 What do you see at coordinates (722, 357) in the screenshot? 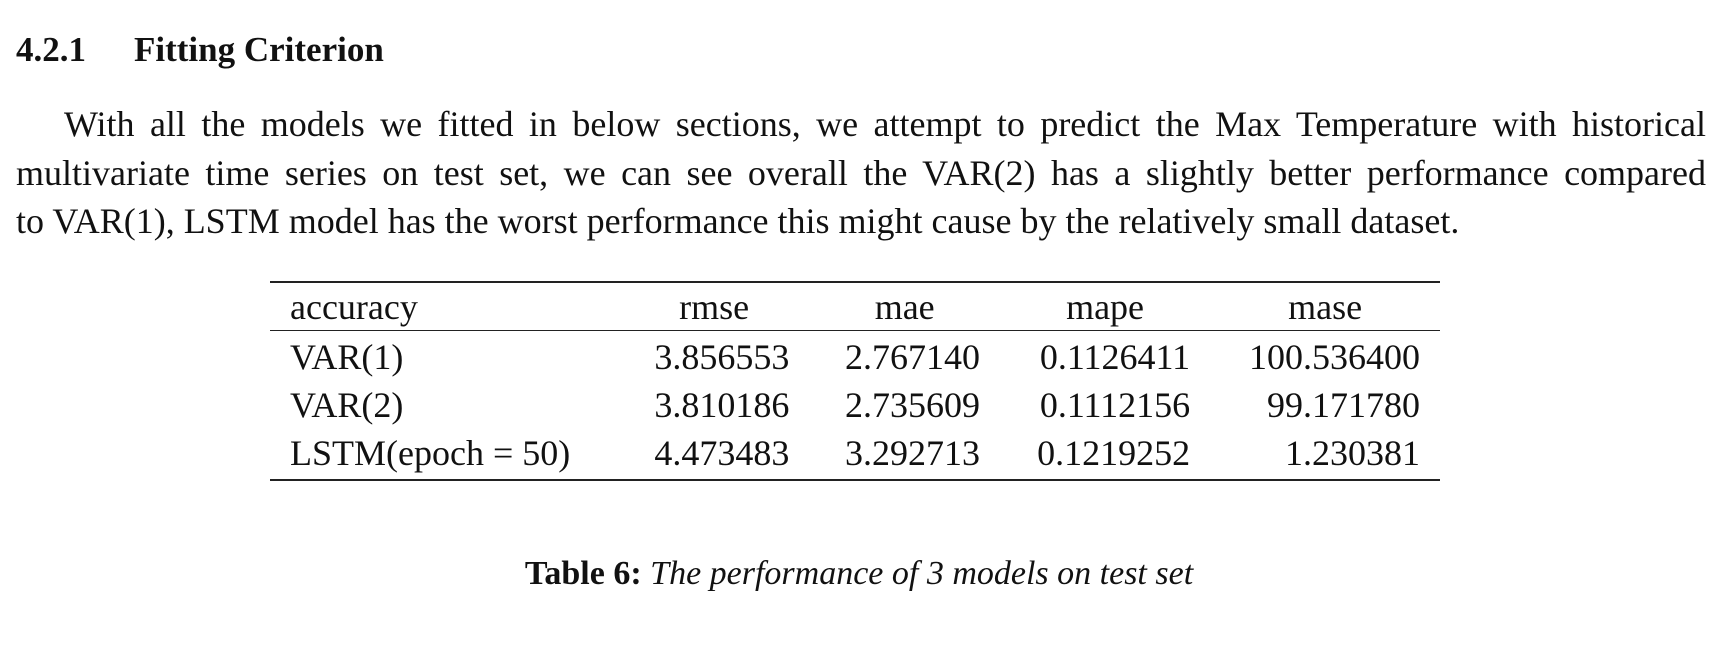
I see `rmse-cell: 3.856553` at bounding box center [722, 357].